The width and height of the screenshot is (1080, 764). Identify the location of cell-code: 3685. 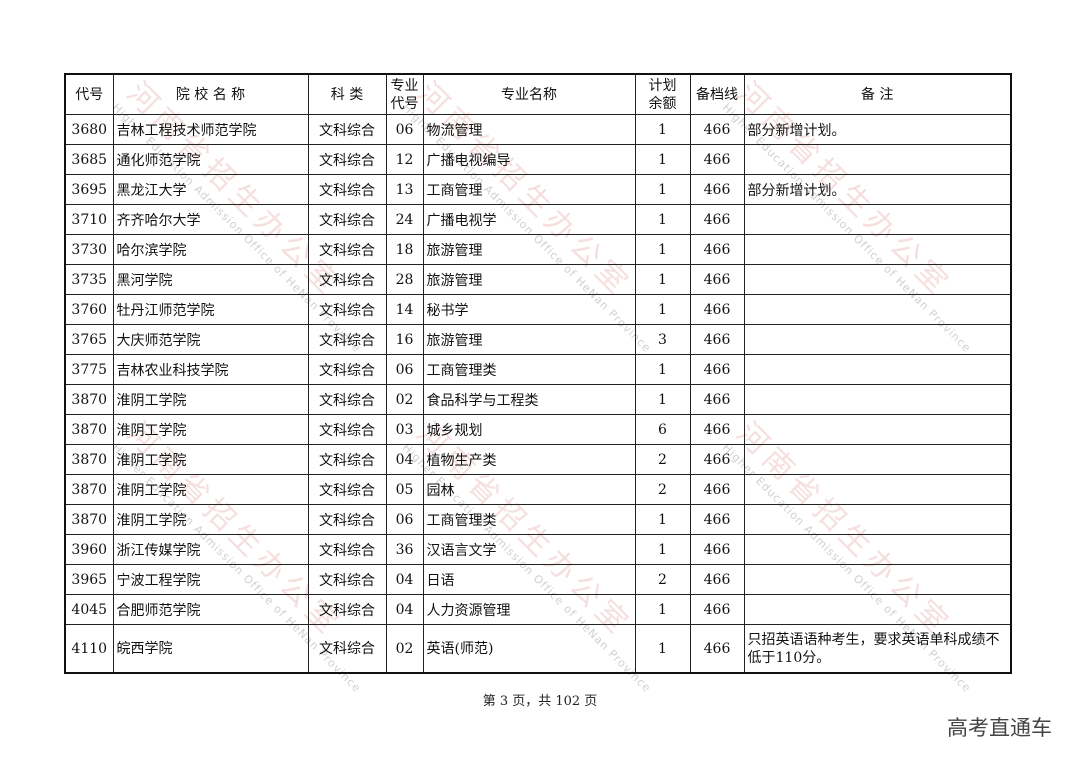
(89, 159).